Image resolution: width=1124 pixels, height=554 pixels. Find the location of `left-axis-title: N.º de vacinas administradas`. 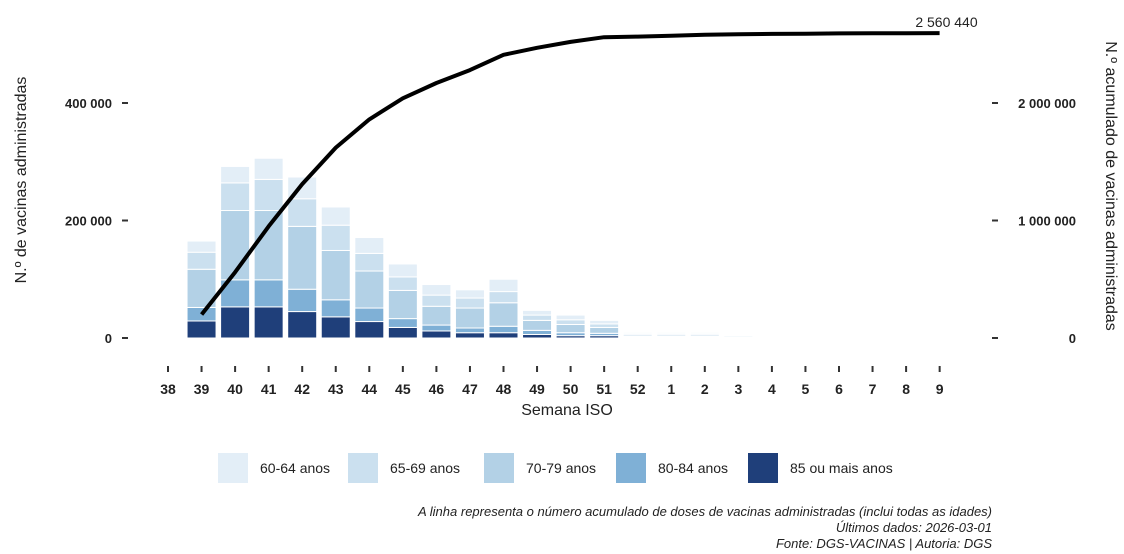

left-axis-title: N.º de vacinas administradas is located at coordinates (21, 180).